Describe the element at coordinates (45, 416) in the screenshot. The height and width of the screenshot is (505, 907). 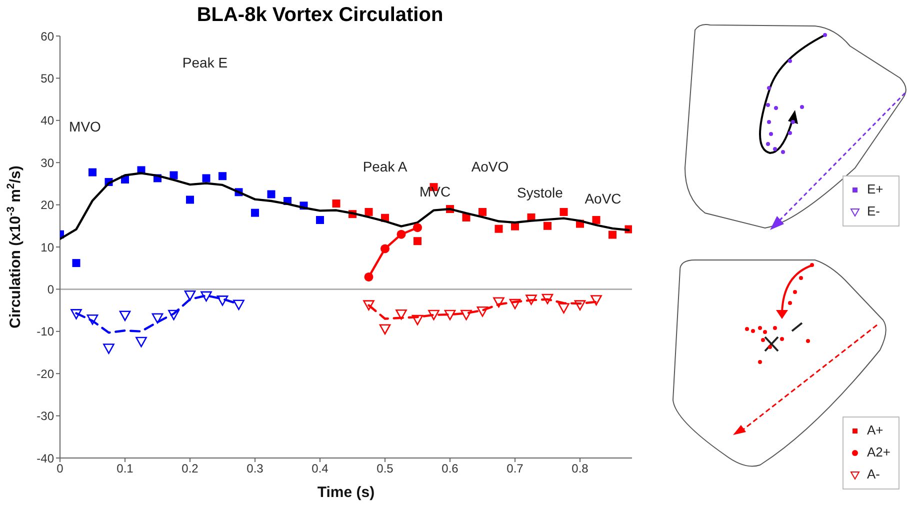
I see `y-tick-label: -30` at that location.